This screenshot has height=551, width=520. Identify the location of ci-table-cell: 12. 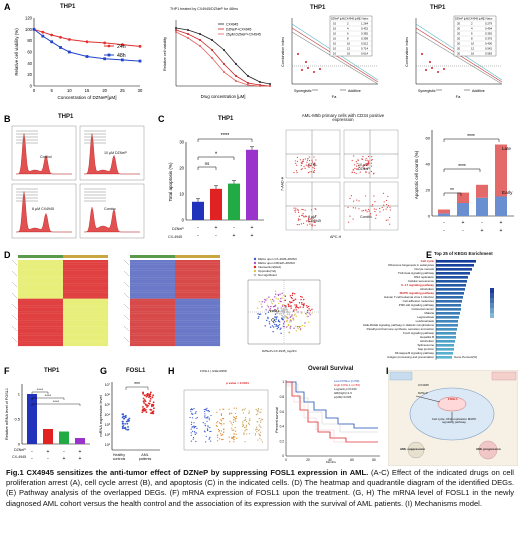
(349, 49).